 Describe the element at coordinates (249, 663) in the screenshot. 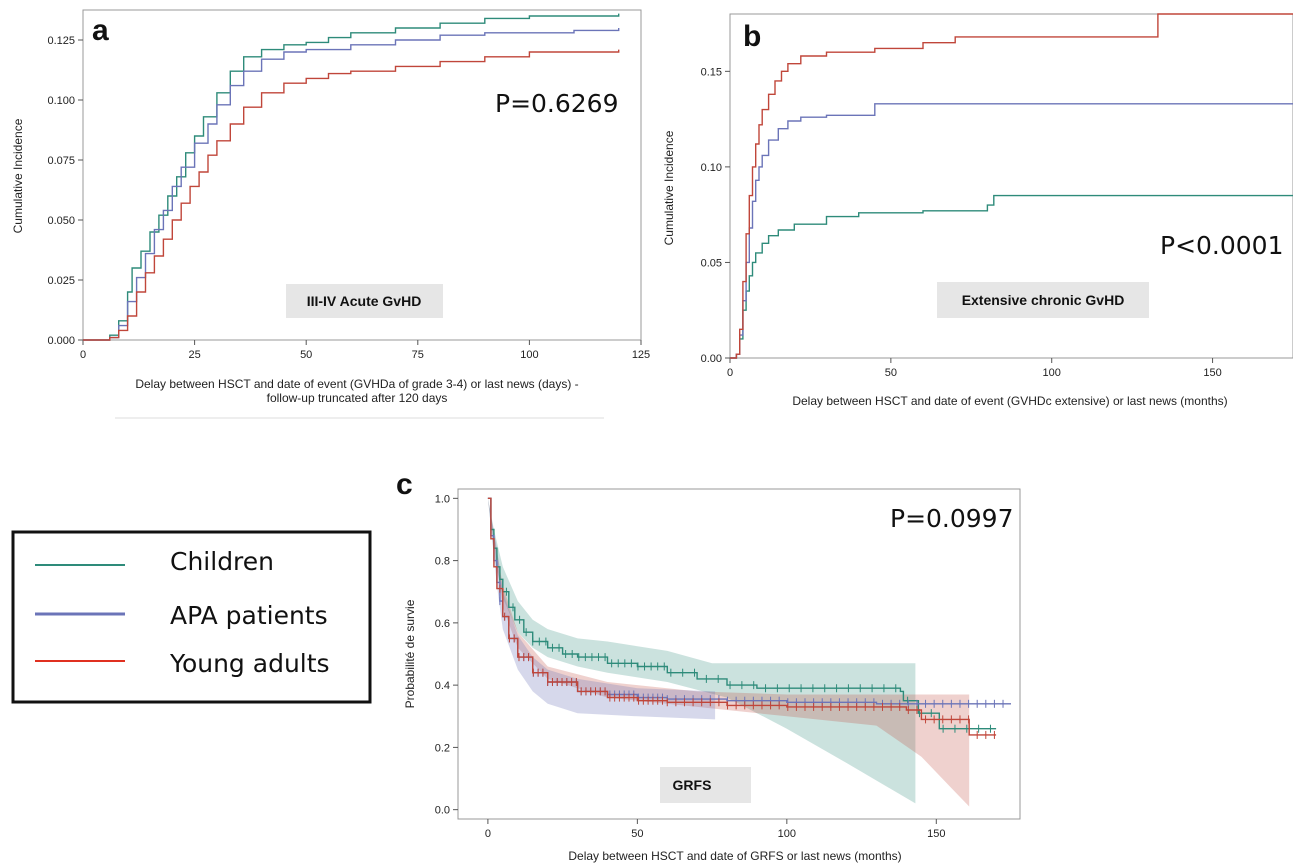

I see `legend-label-young: Young adults` at that location.